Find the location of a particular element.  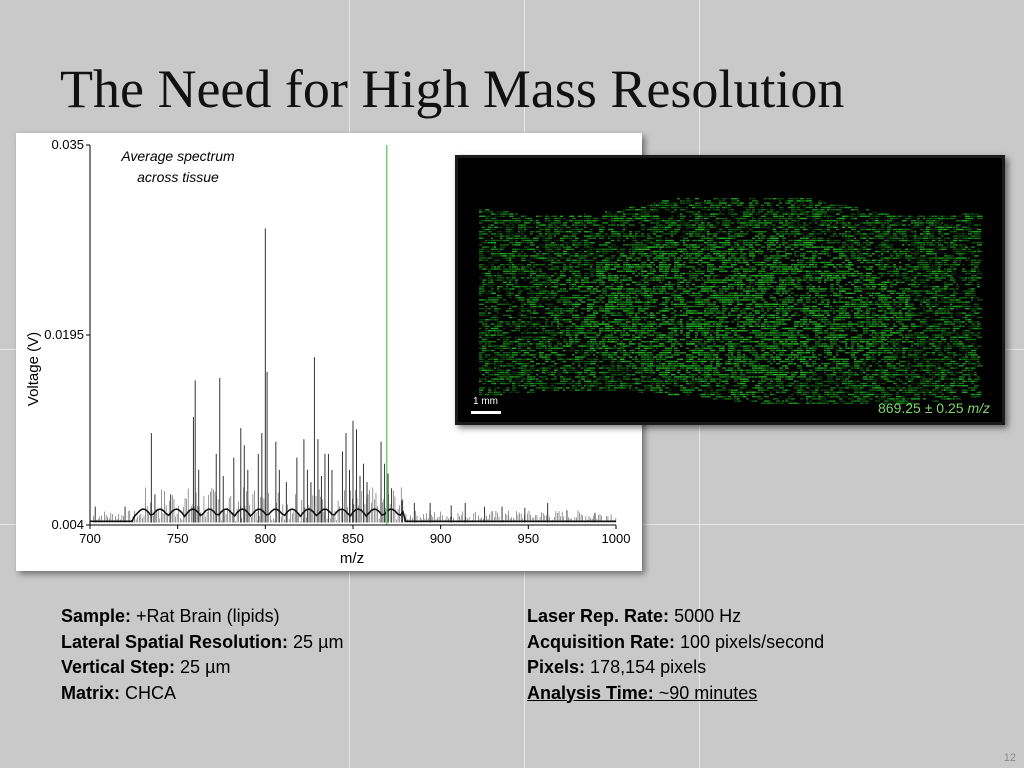

chart-annotation-line2: across tissue is located at coordinates (178, 177).